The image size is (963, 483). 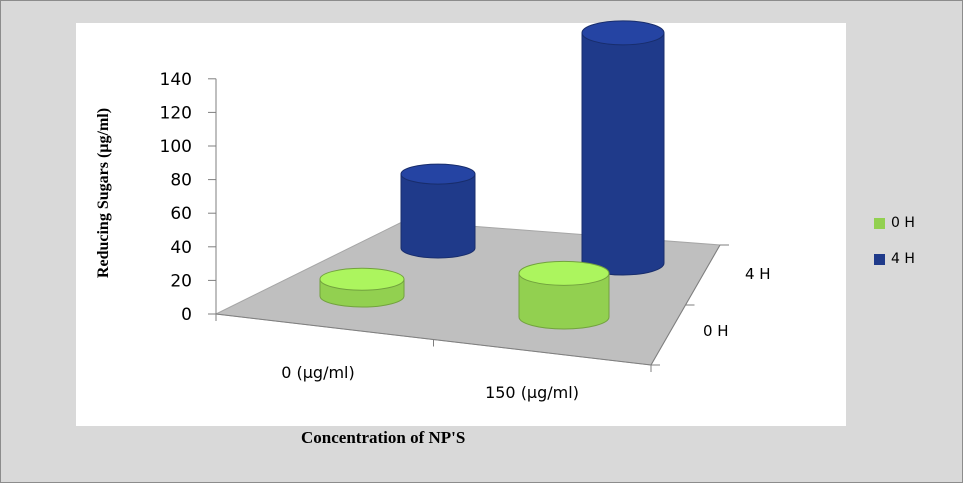 I want to click on legend-item-0h: 0 H, so click(x=894, y=223).